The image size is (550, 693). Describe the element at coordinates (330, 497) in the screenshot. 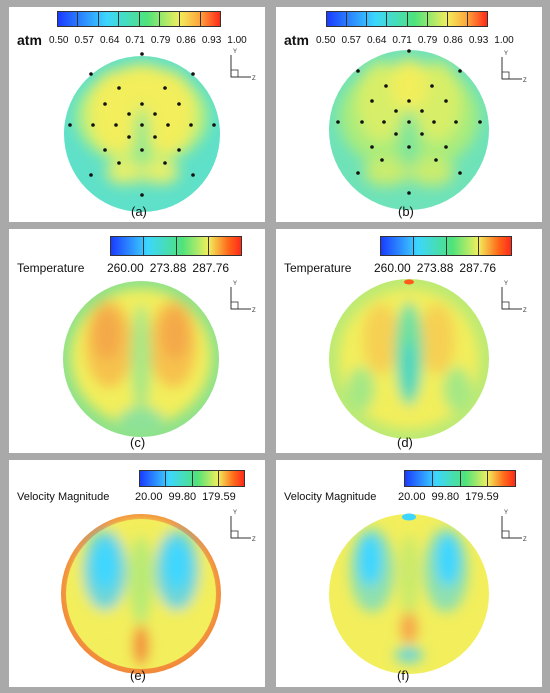

I see `colorbar-title-f: Velocity Magnitude` at that location.